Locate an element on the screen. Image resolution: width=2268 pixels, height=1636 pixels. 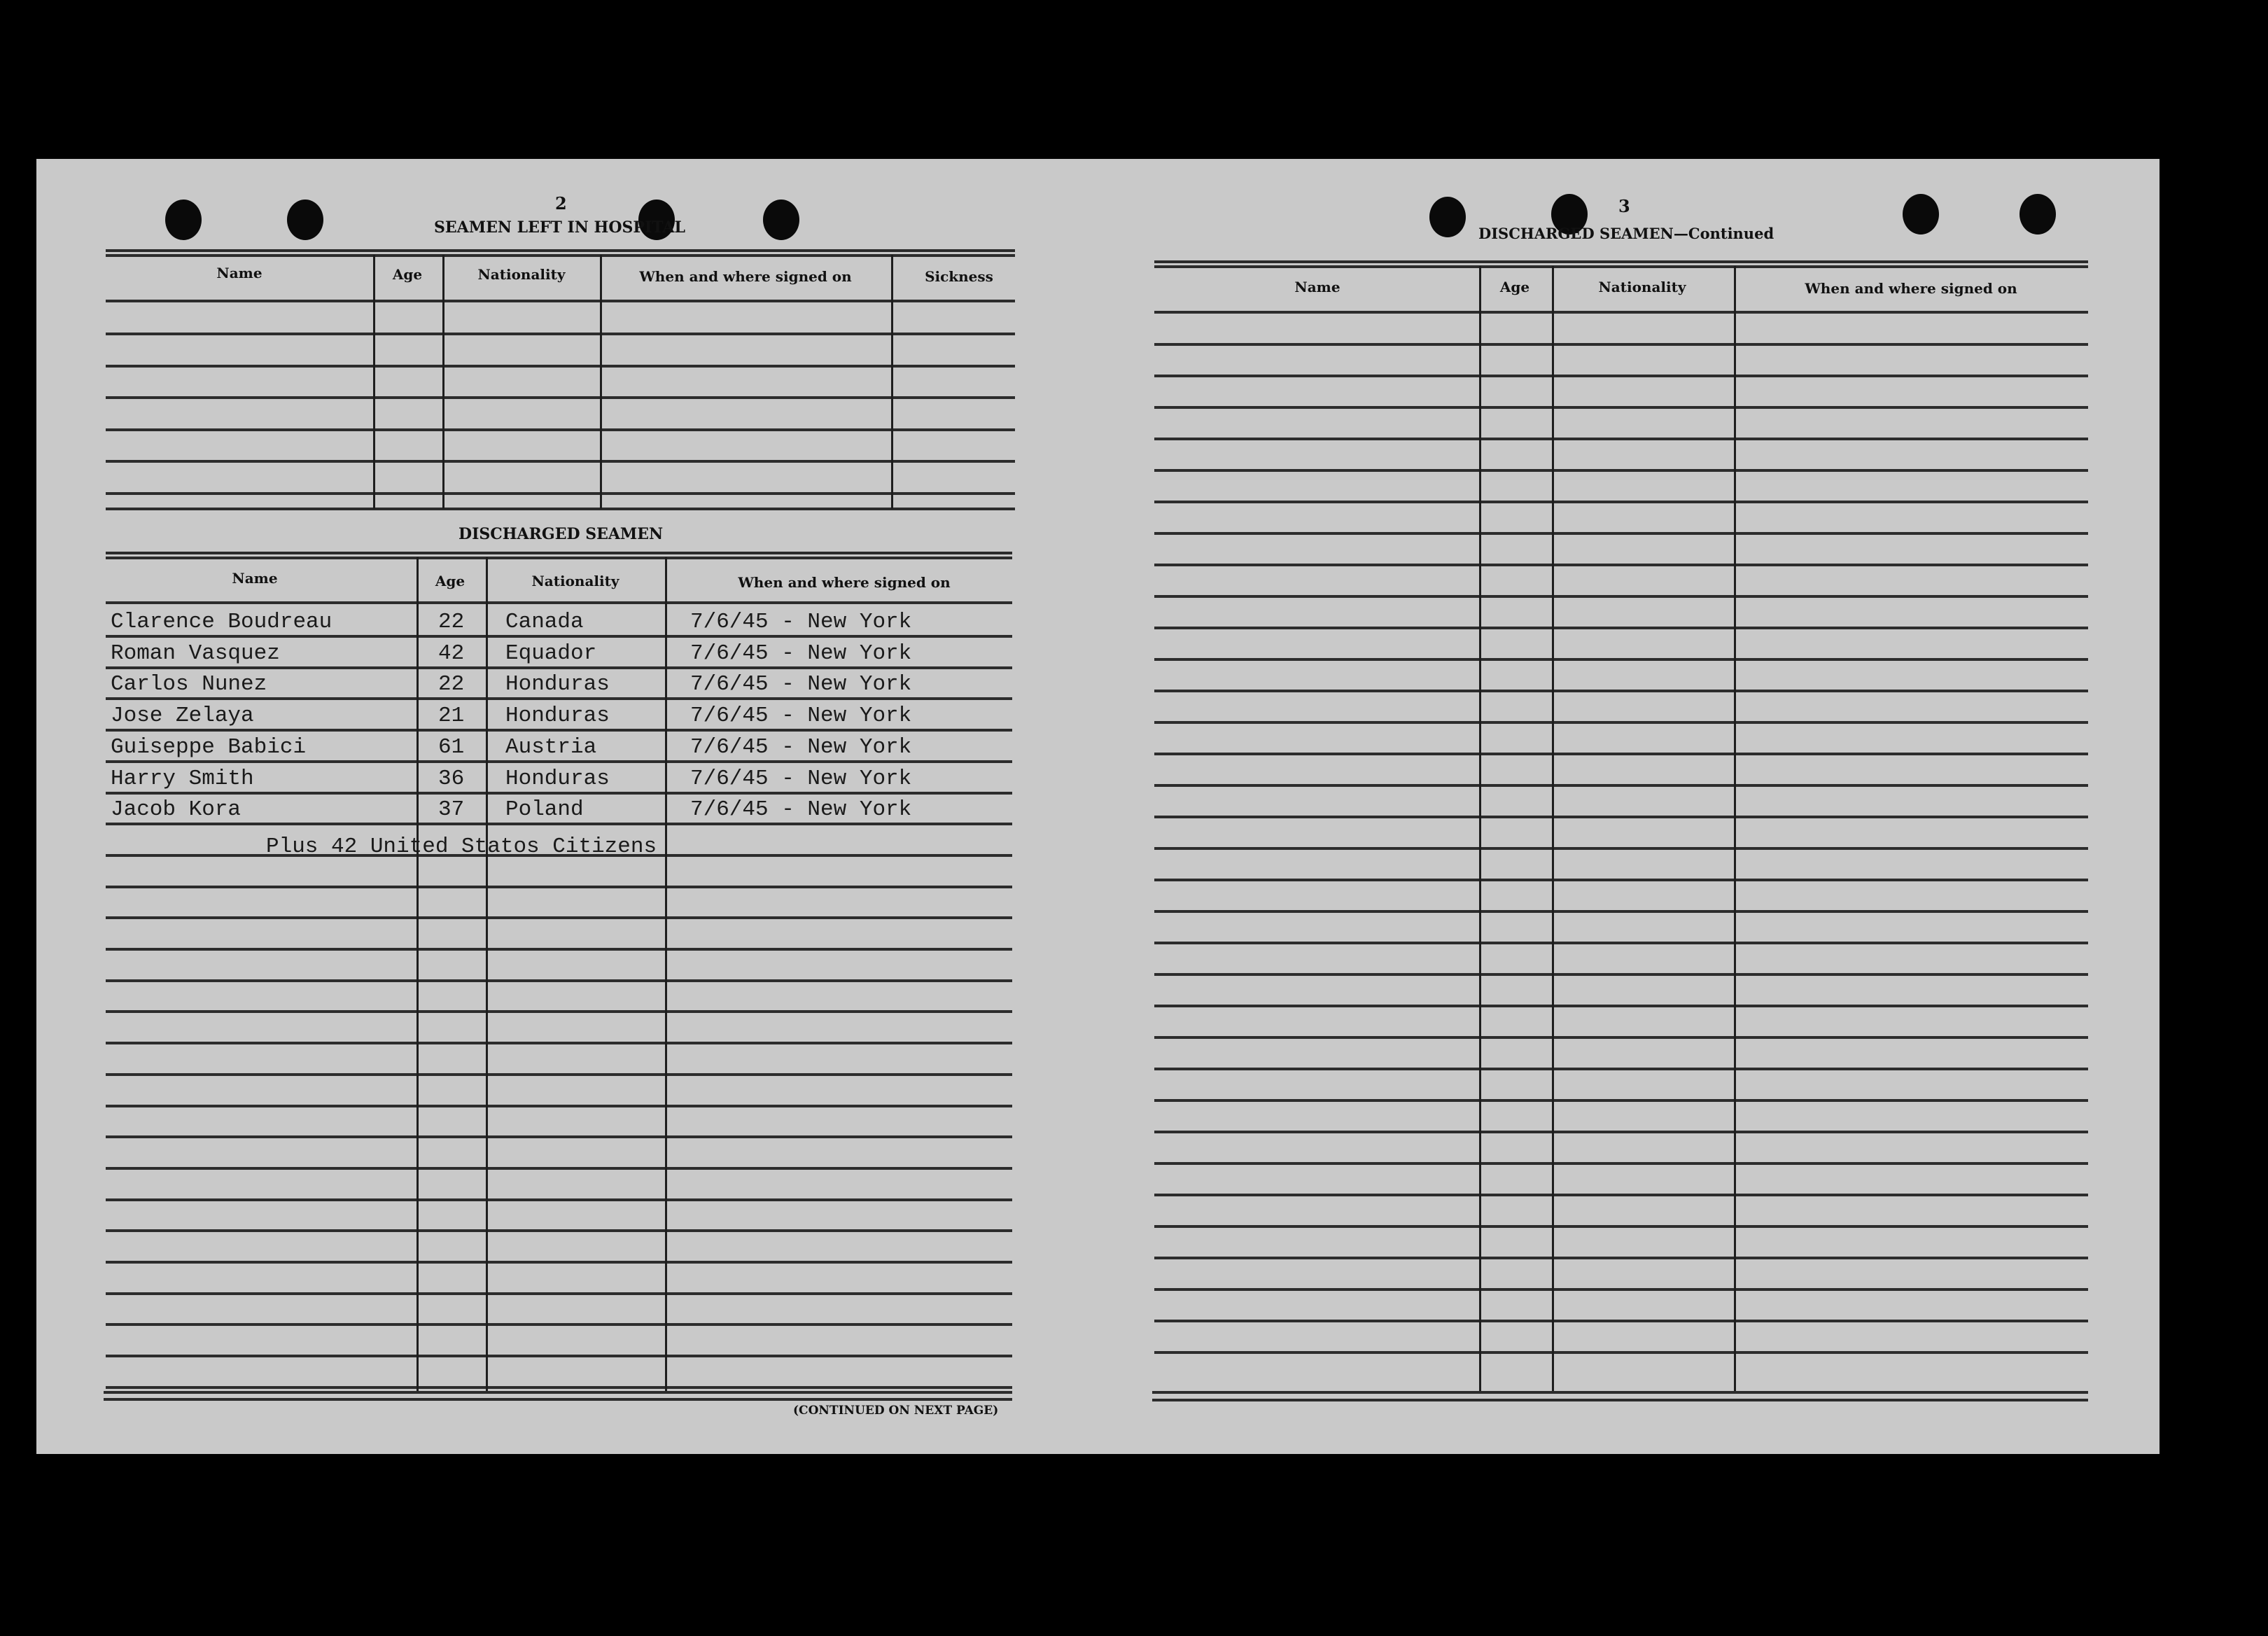
seaman-age: 42 is located at coordinates (451, 653).